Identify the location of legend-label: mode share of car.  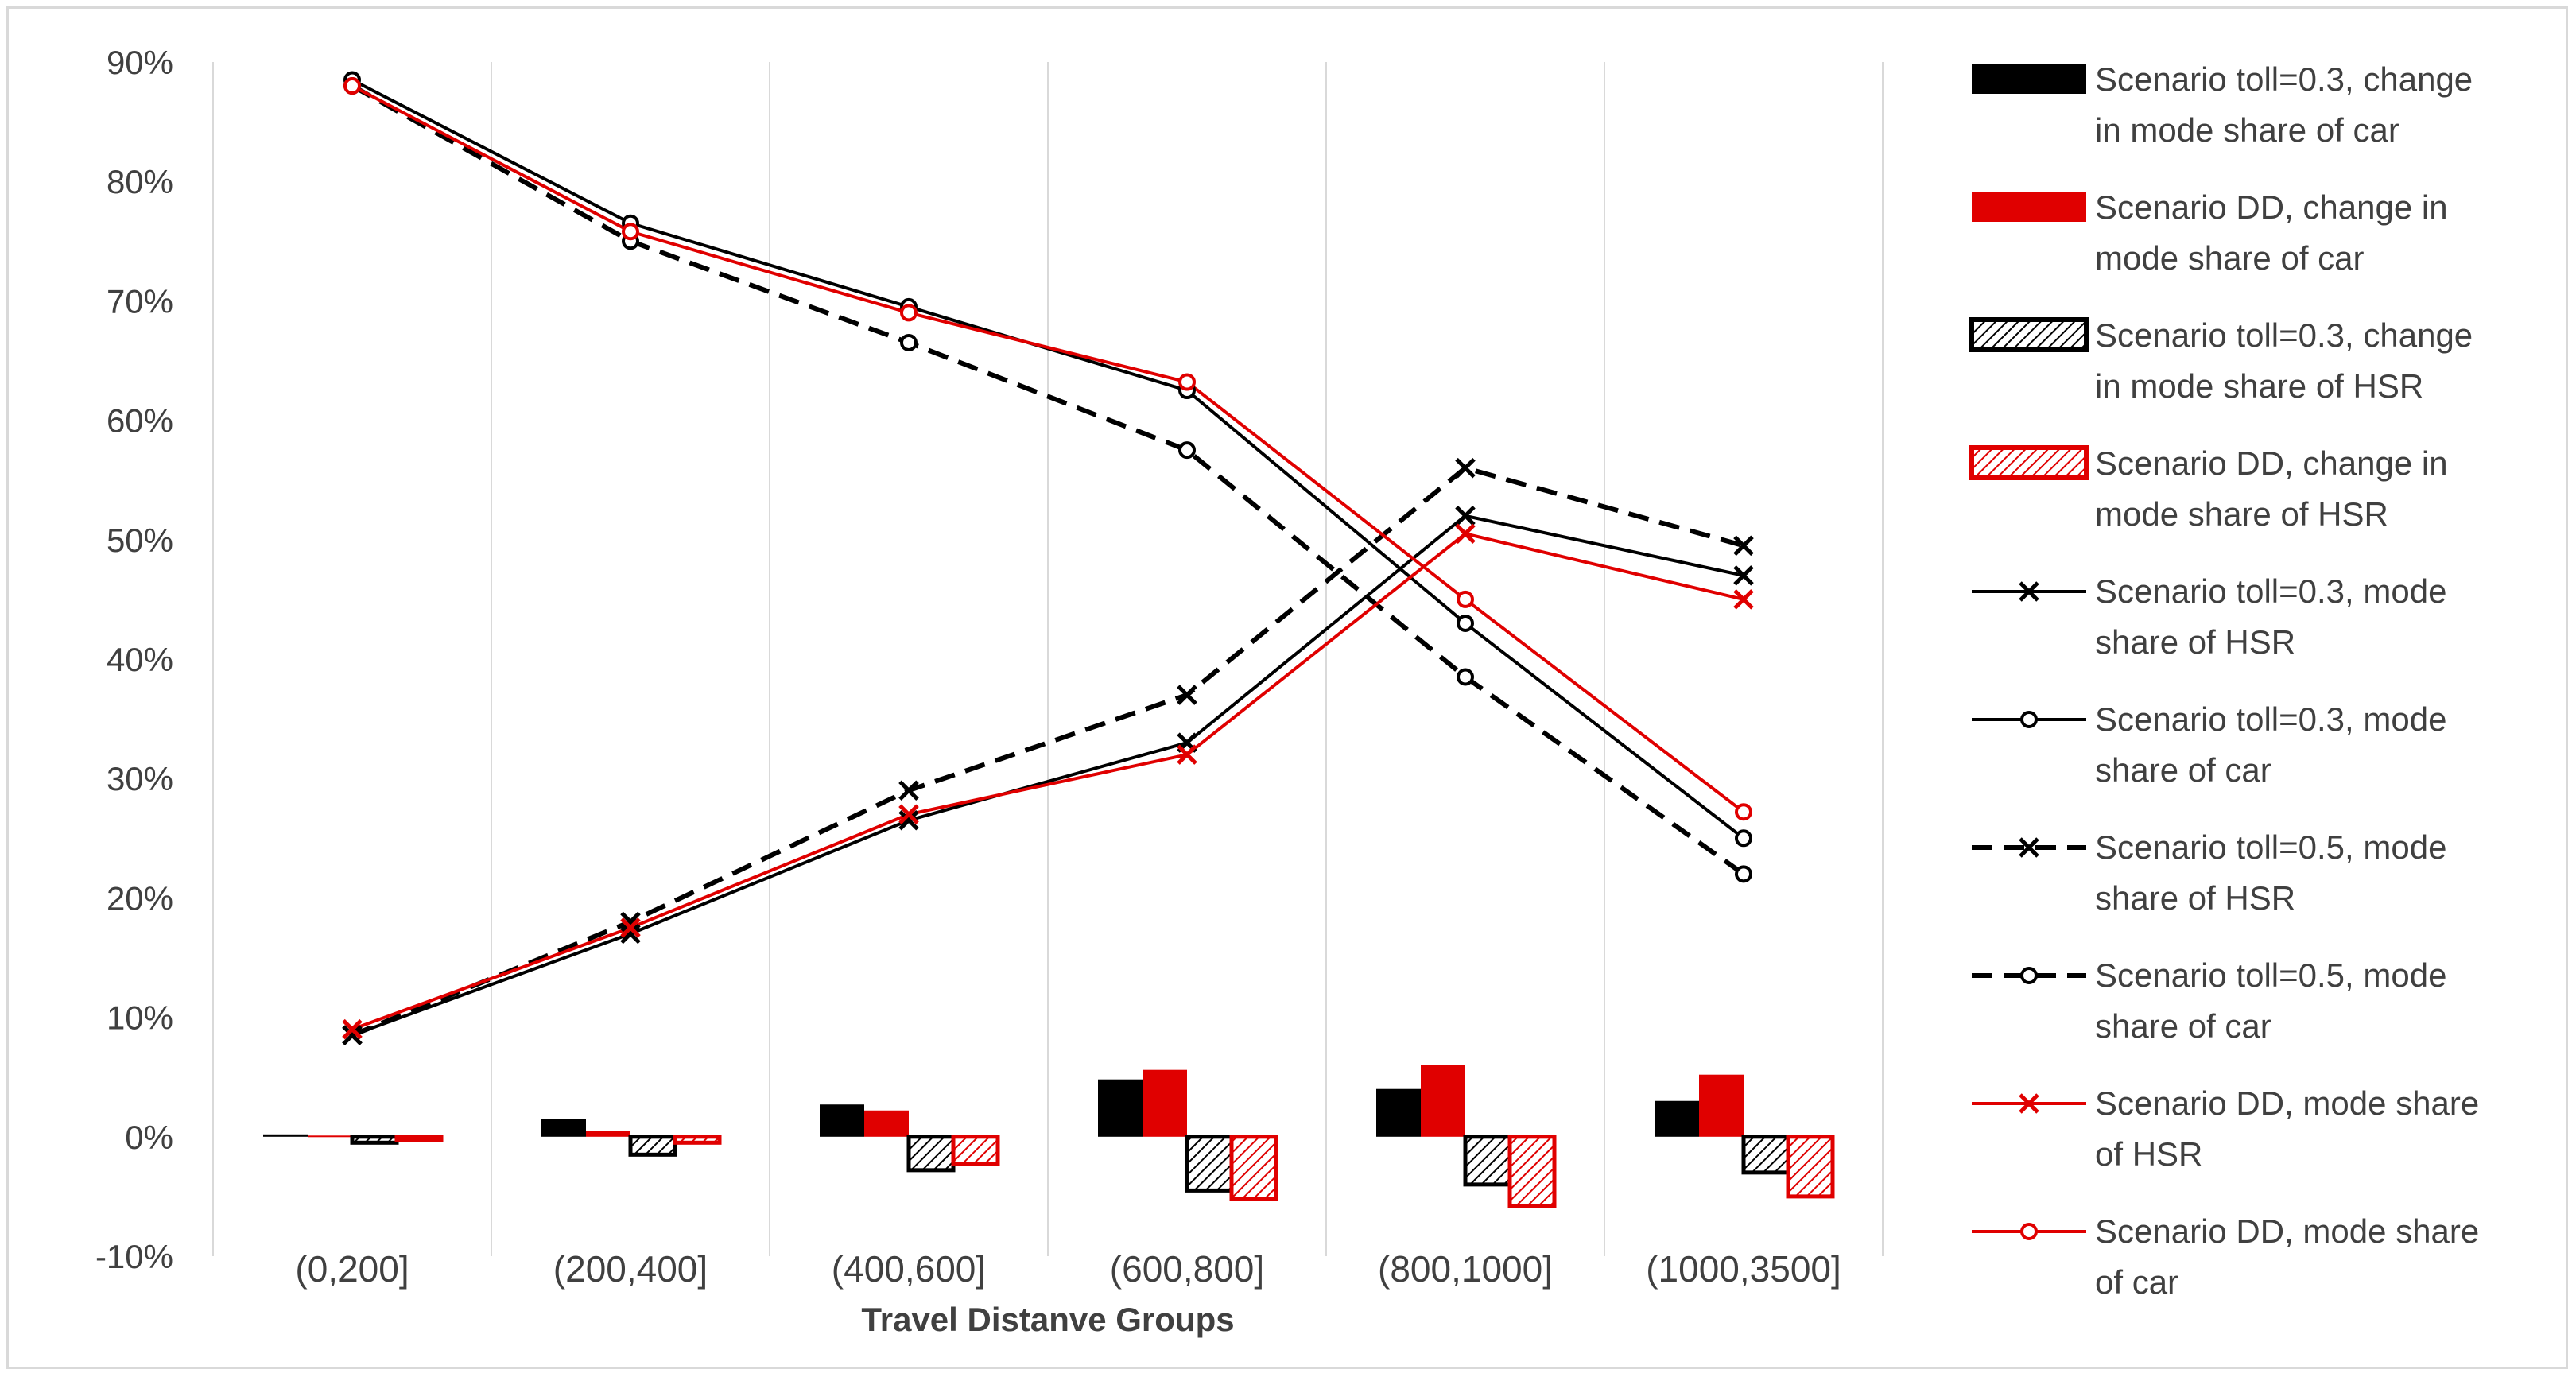
(2230, 258).